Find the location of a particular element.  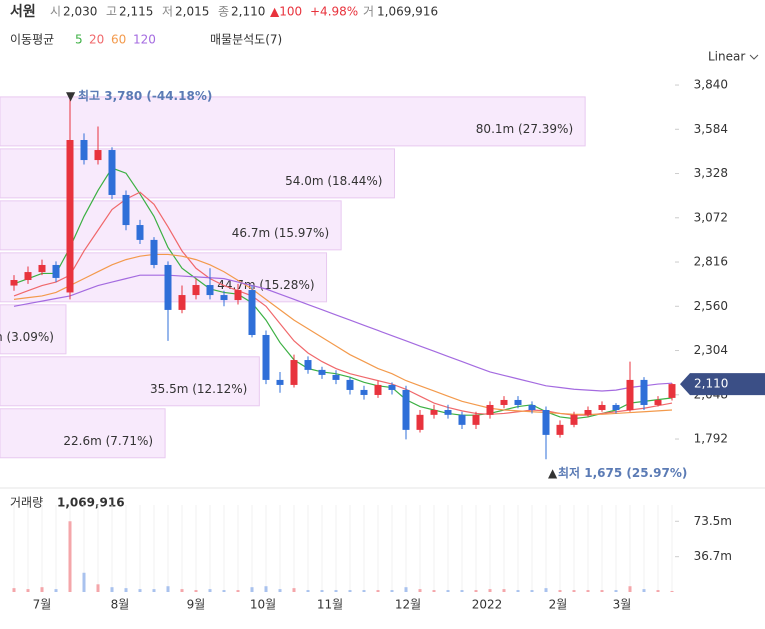

ma-legend-entry: 60 is located at coordinates (118, 40).